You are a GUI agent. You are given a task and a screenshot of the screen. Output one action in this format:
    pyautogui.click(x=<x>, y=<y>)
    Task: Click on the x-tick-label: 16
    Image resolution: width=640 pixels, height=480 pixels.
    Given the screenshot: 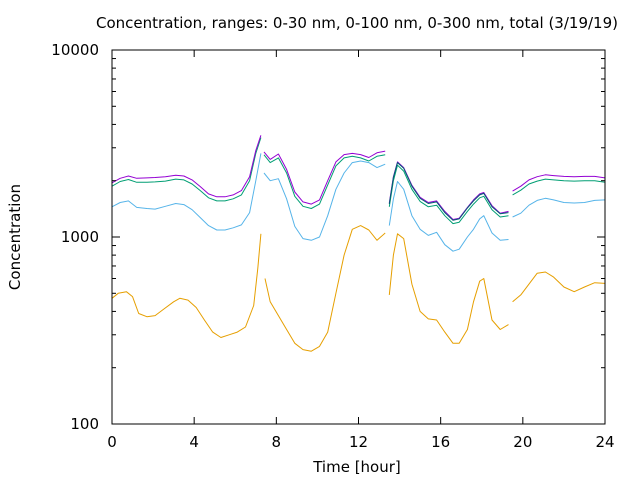 What is the action you would take?
    pyautogui.click(x=440, y=442)
    